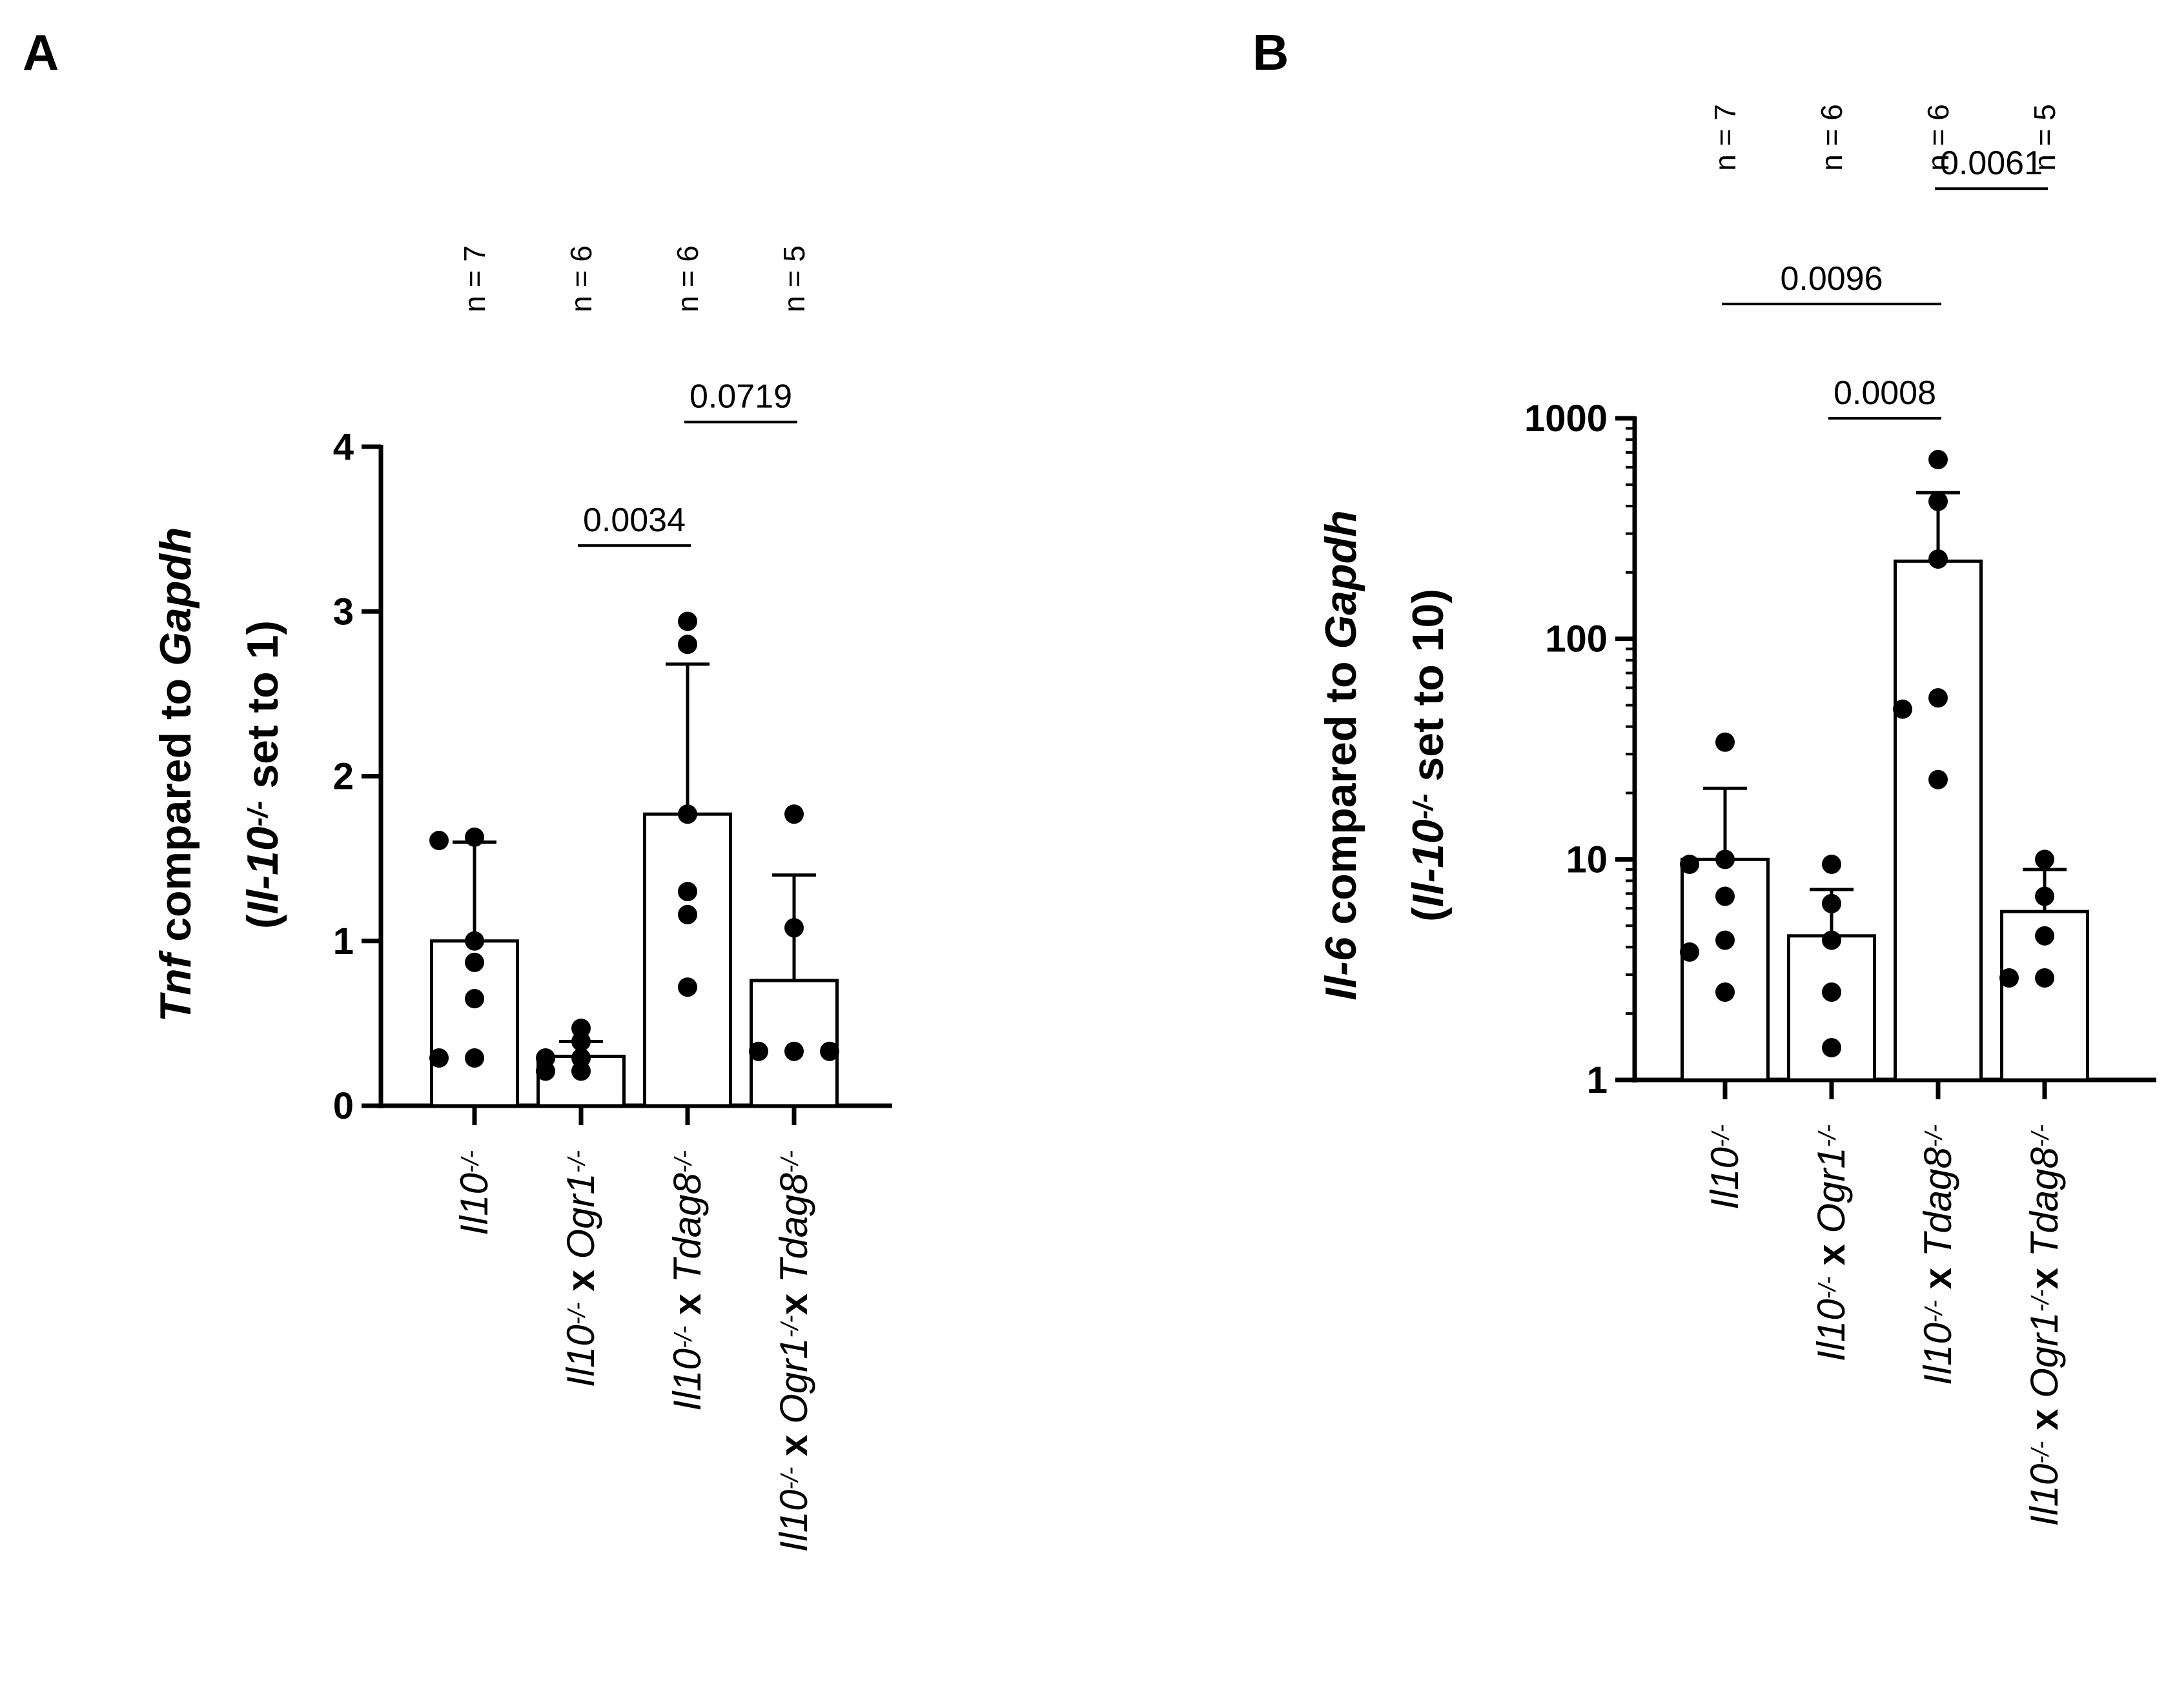 The image size is (2166, 1708). Describe the element at coordinates (175, 774) in the screenshot. I see `y-axis-label-line1: Tnf compared to Gapdh` at that location.